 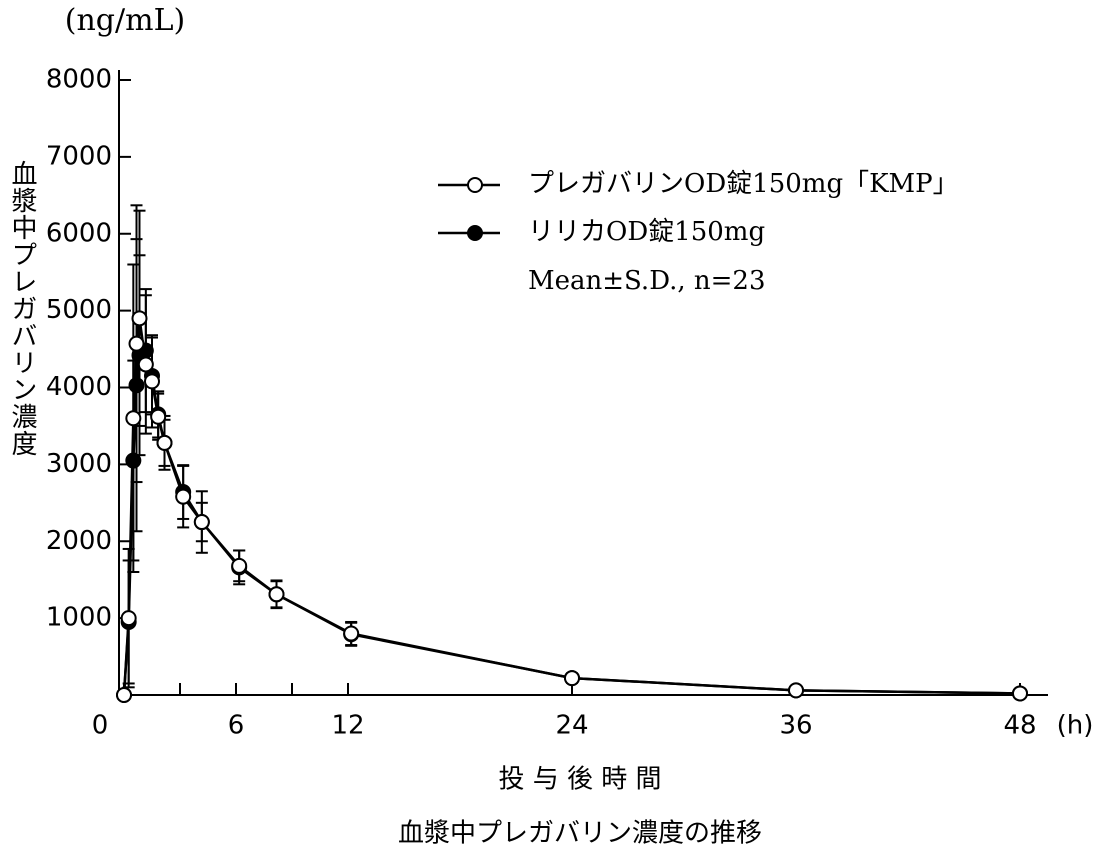 I want to click on x-axis-label: 投 与 後 時 間, so click(x=579, y=780).